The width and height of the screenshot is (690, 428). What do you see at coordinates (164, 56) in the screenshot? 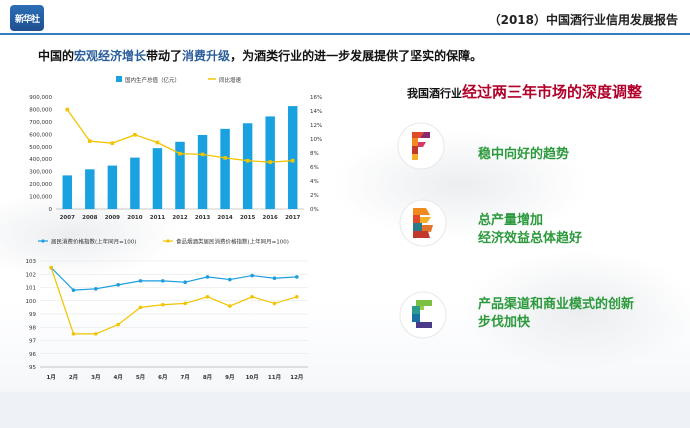
I see `intro-part: 带动了` at bounding box center [164, 56].